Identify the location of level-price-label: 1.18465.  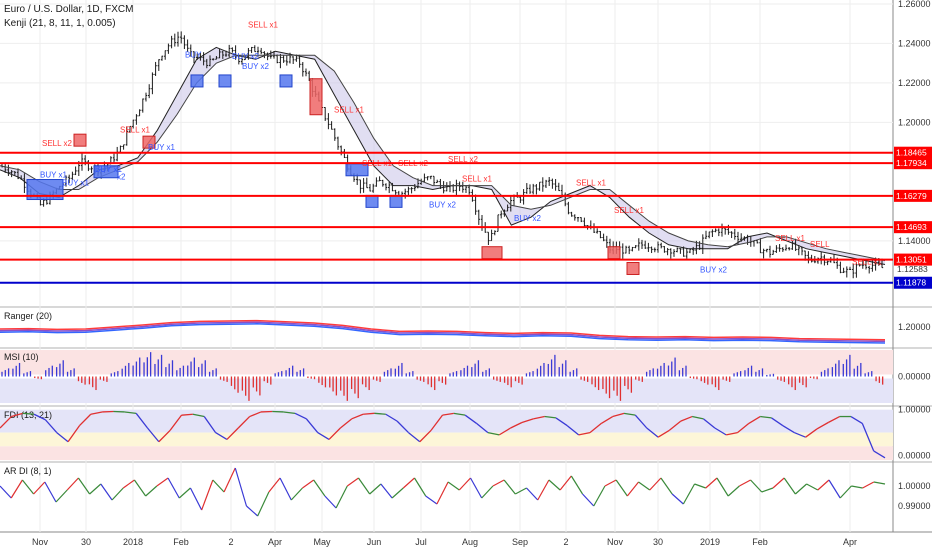
(911, 153).